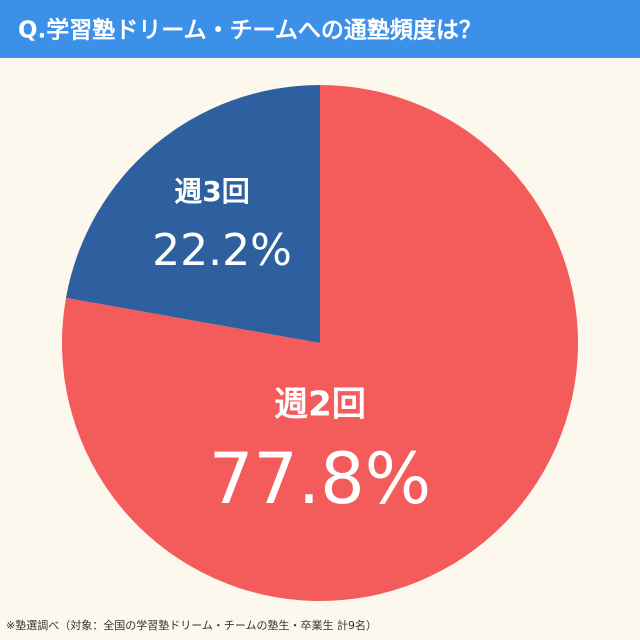 Image resolution: width=640 pixels, height=640 pixels. I want to click on chart-title: Q.学習塾ドリーム・チームへの通塾頻度は？, so click(250, 30).